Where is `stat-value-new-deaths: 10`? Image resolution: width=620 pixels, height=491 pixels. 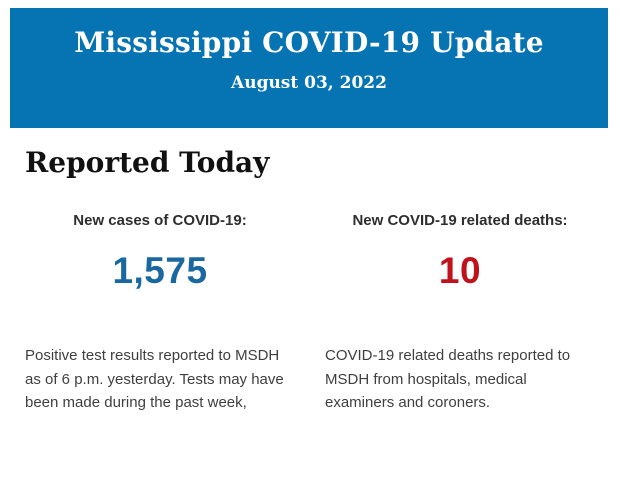
stat-value-new-deaths: 10 is located at coordinates (460, 270).